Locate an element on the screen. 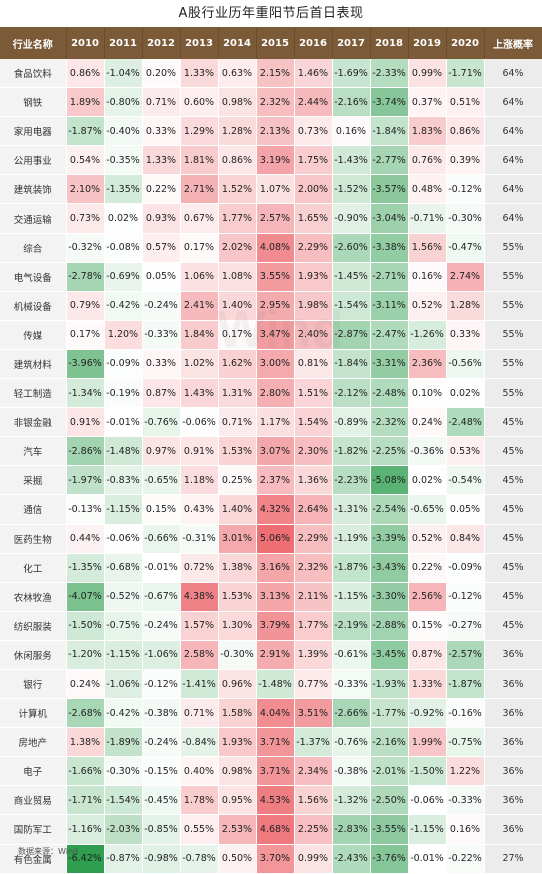 This screenshot has width=542, height=874. heat-cell: 2.53% is located at coordinates (237, 829).